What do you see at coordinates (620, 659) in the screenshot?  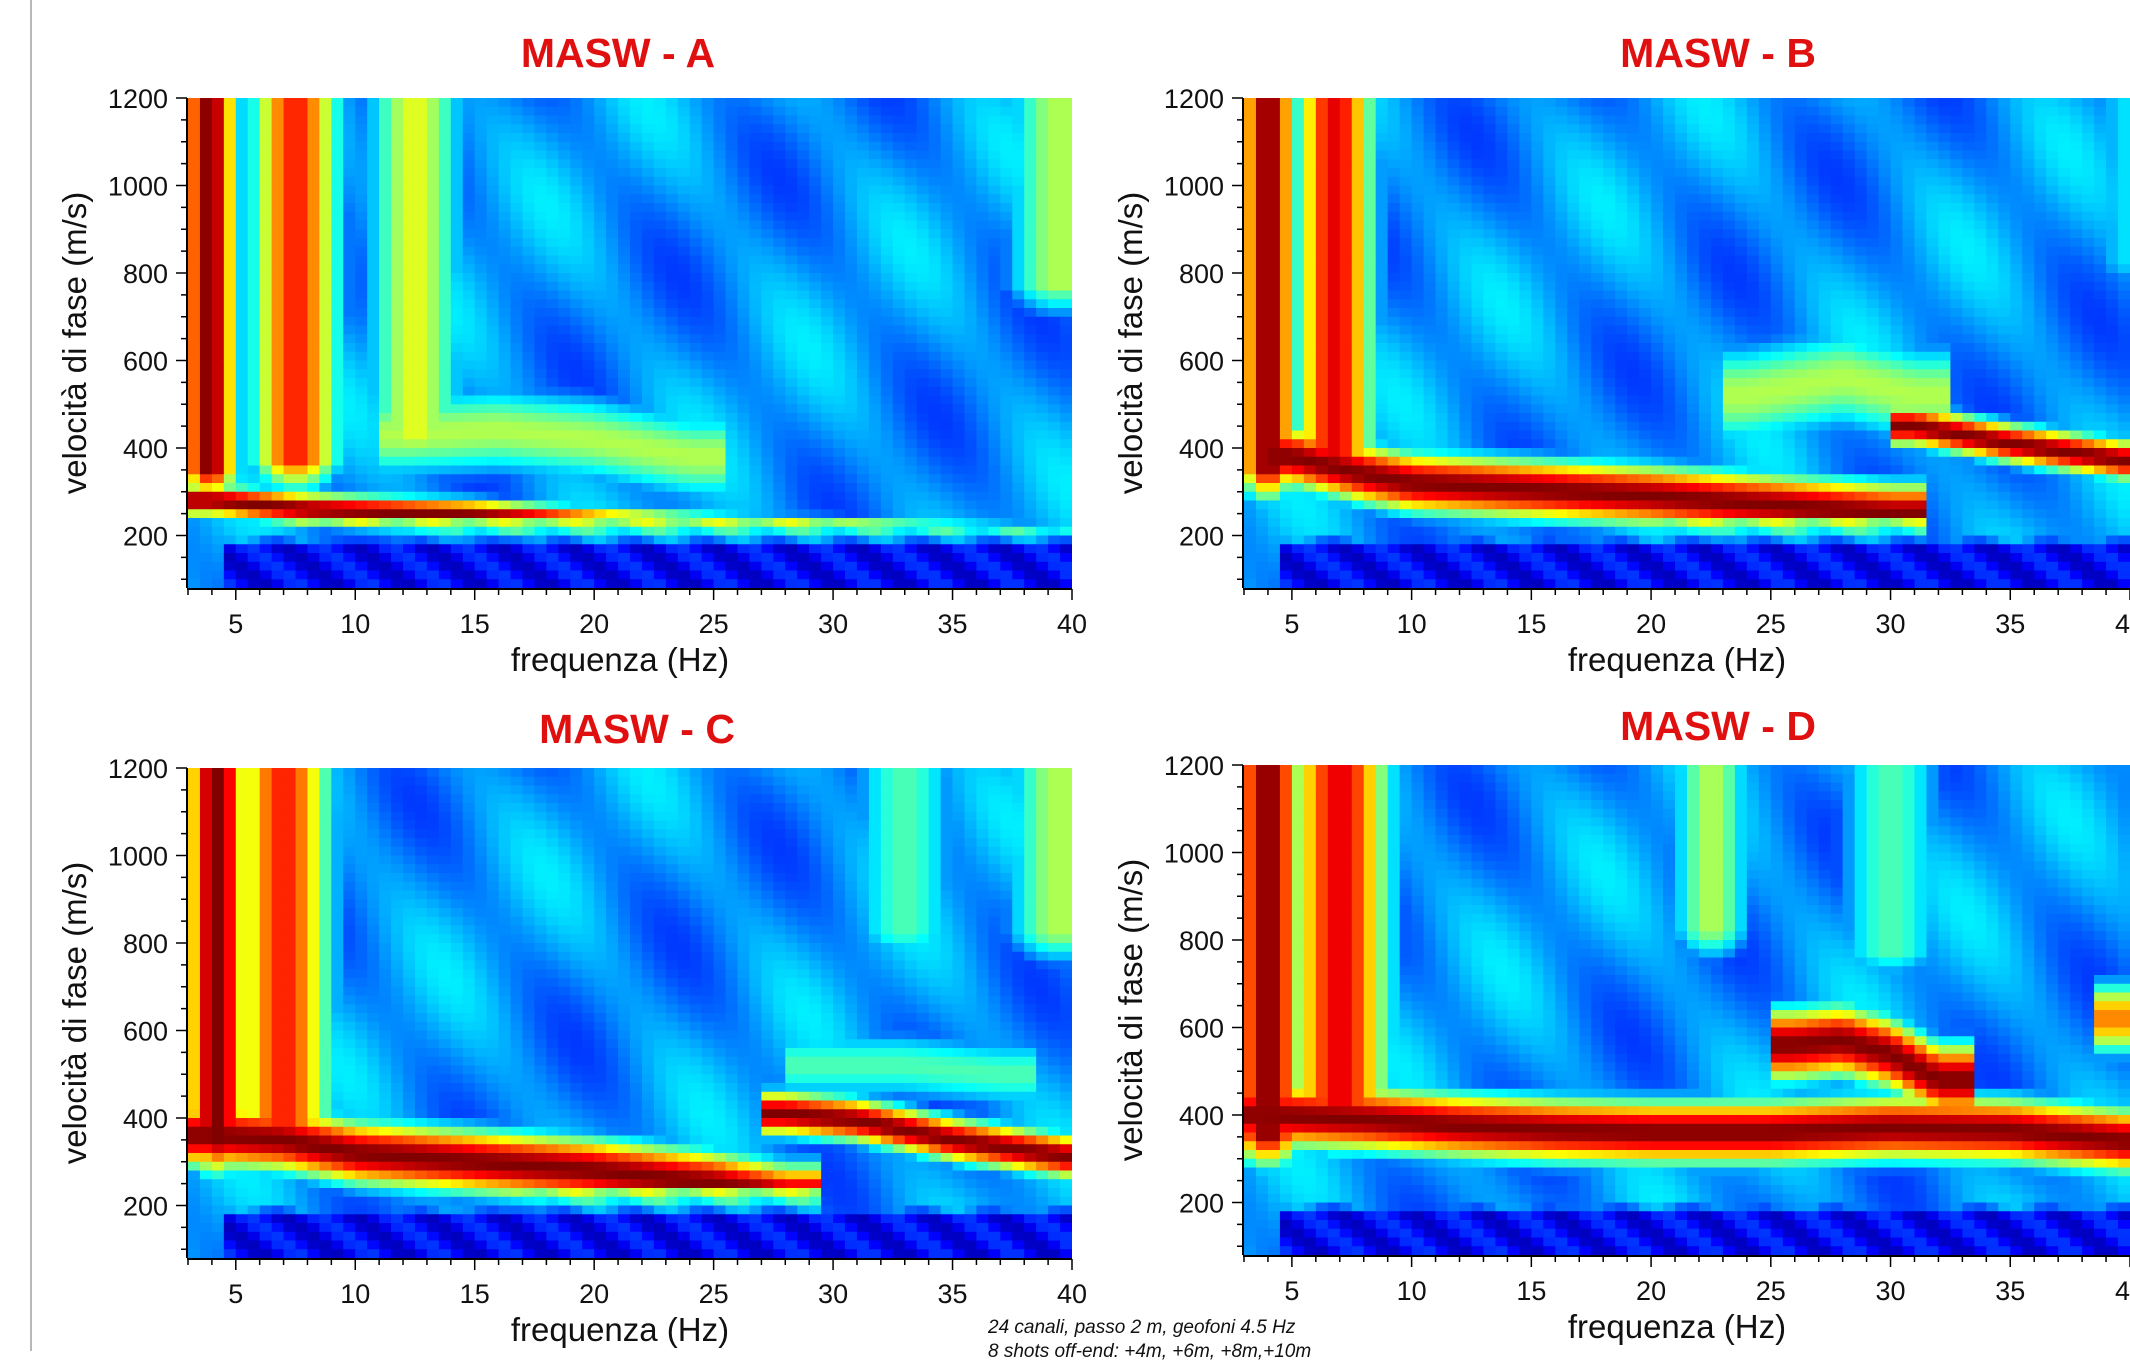 I see `x-axis-label: frequenza (Hz)` at bounding box center [620, 659].